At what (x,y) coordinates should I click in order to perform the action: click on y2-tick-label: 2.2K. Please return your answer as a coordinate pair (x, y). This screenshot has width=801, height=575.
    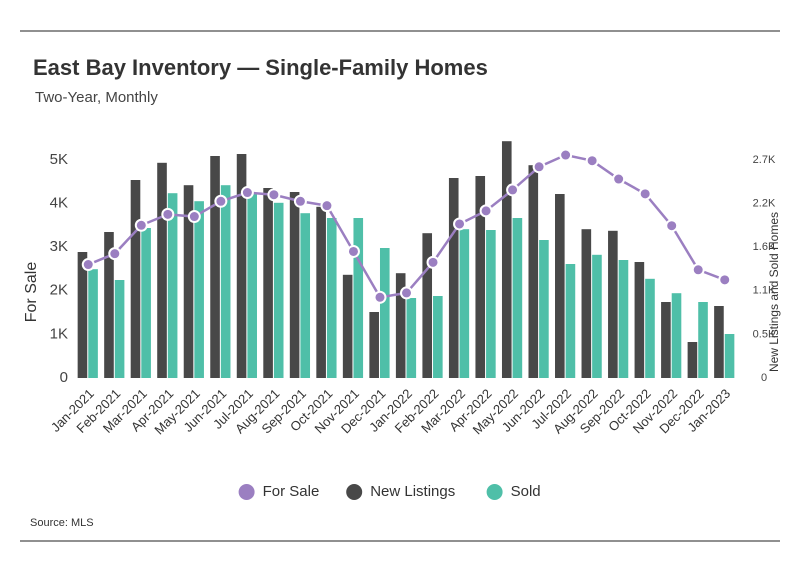
    Looking at the image, I should click on (764, 204).